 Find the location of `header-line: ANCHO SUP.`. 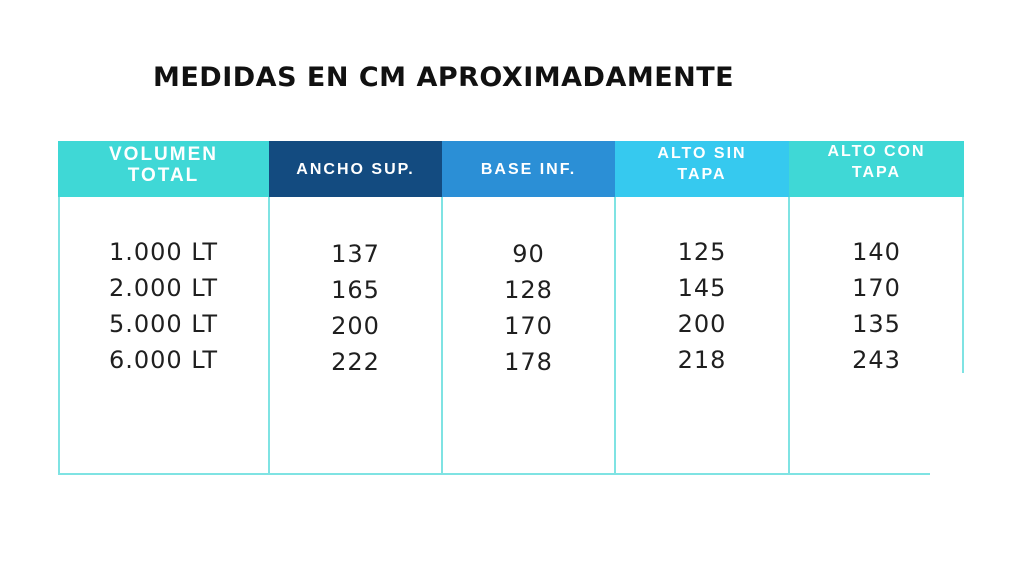

header-line: ANCHO SUP. is located at coordinates (355, 169).